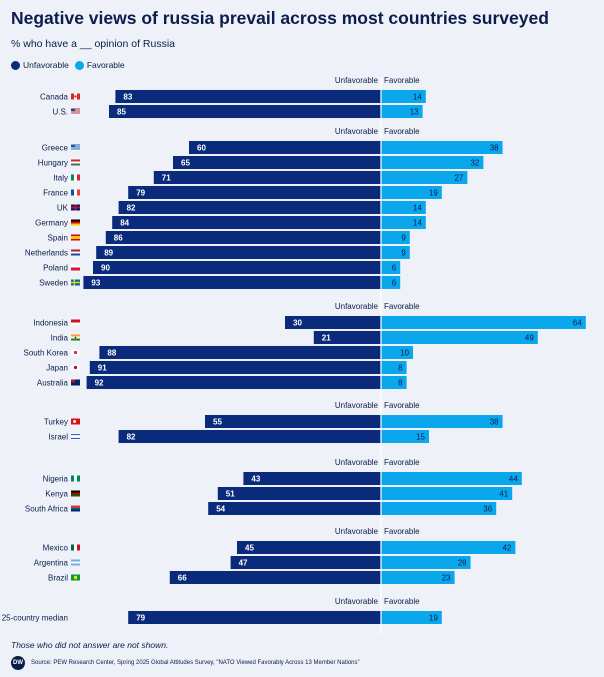  Describe the element at coordinates (102, 368) in the screenshot. I see `data-label-unfavorable: 91` at that location.